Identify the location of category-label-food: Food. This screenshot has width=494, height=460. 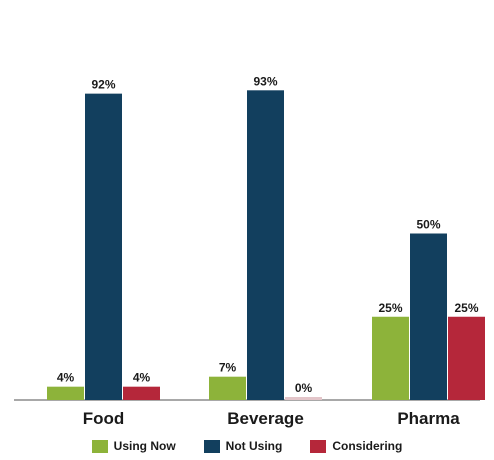
(104, 418).